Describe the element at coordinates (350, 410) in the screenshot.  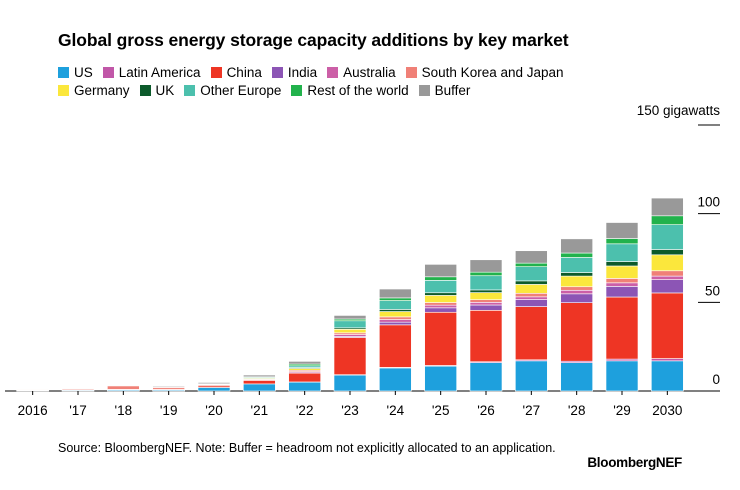
I see `x-tick-label: '23` at that location.